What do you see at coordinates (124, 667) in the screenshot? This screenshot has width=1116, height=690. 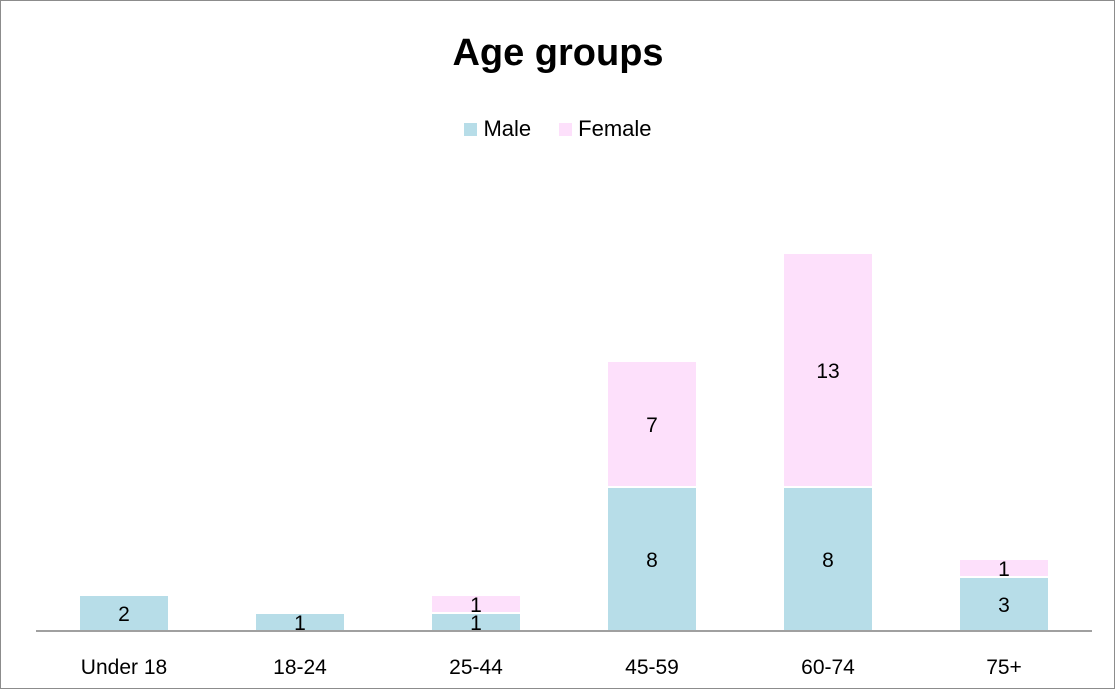 I see `x-tick-label-0: Under 18` at bounding box center [124, 667].